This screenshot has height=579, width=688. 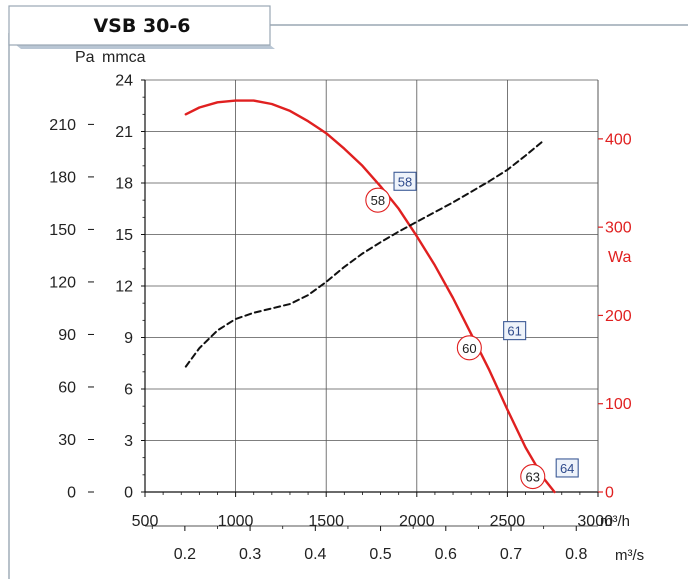 I want to click on m3s-tick-label: 0.8, so click(x=576, y=554).